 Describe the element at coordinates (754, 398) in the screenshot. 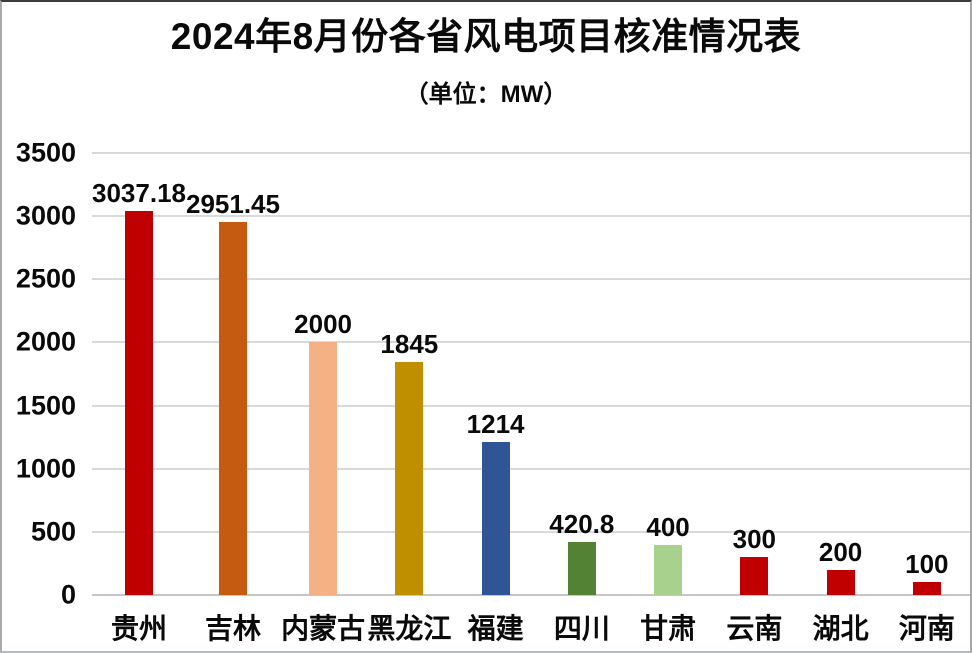

I see `bar-column-云南: 300 云南` at that location.